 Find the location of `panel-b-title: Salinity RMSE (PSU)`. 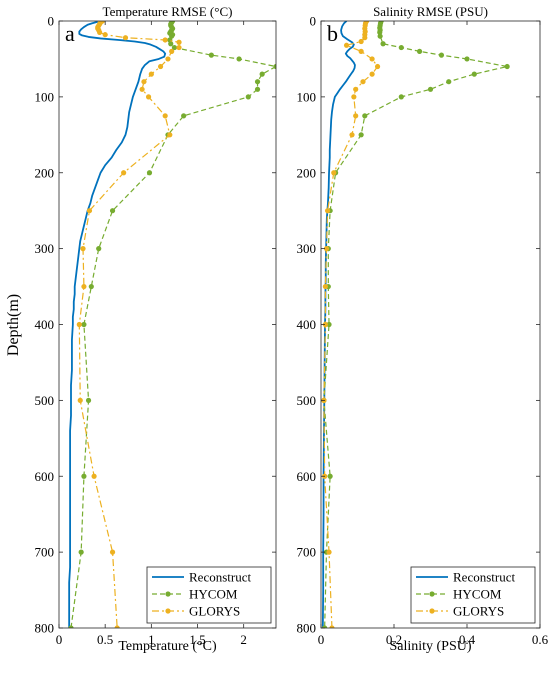

panel-b-title: Salinity RMSE (PSU) is located at coordinates (430, 11).